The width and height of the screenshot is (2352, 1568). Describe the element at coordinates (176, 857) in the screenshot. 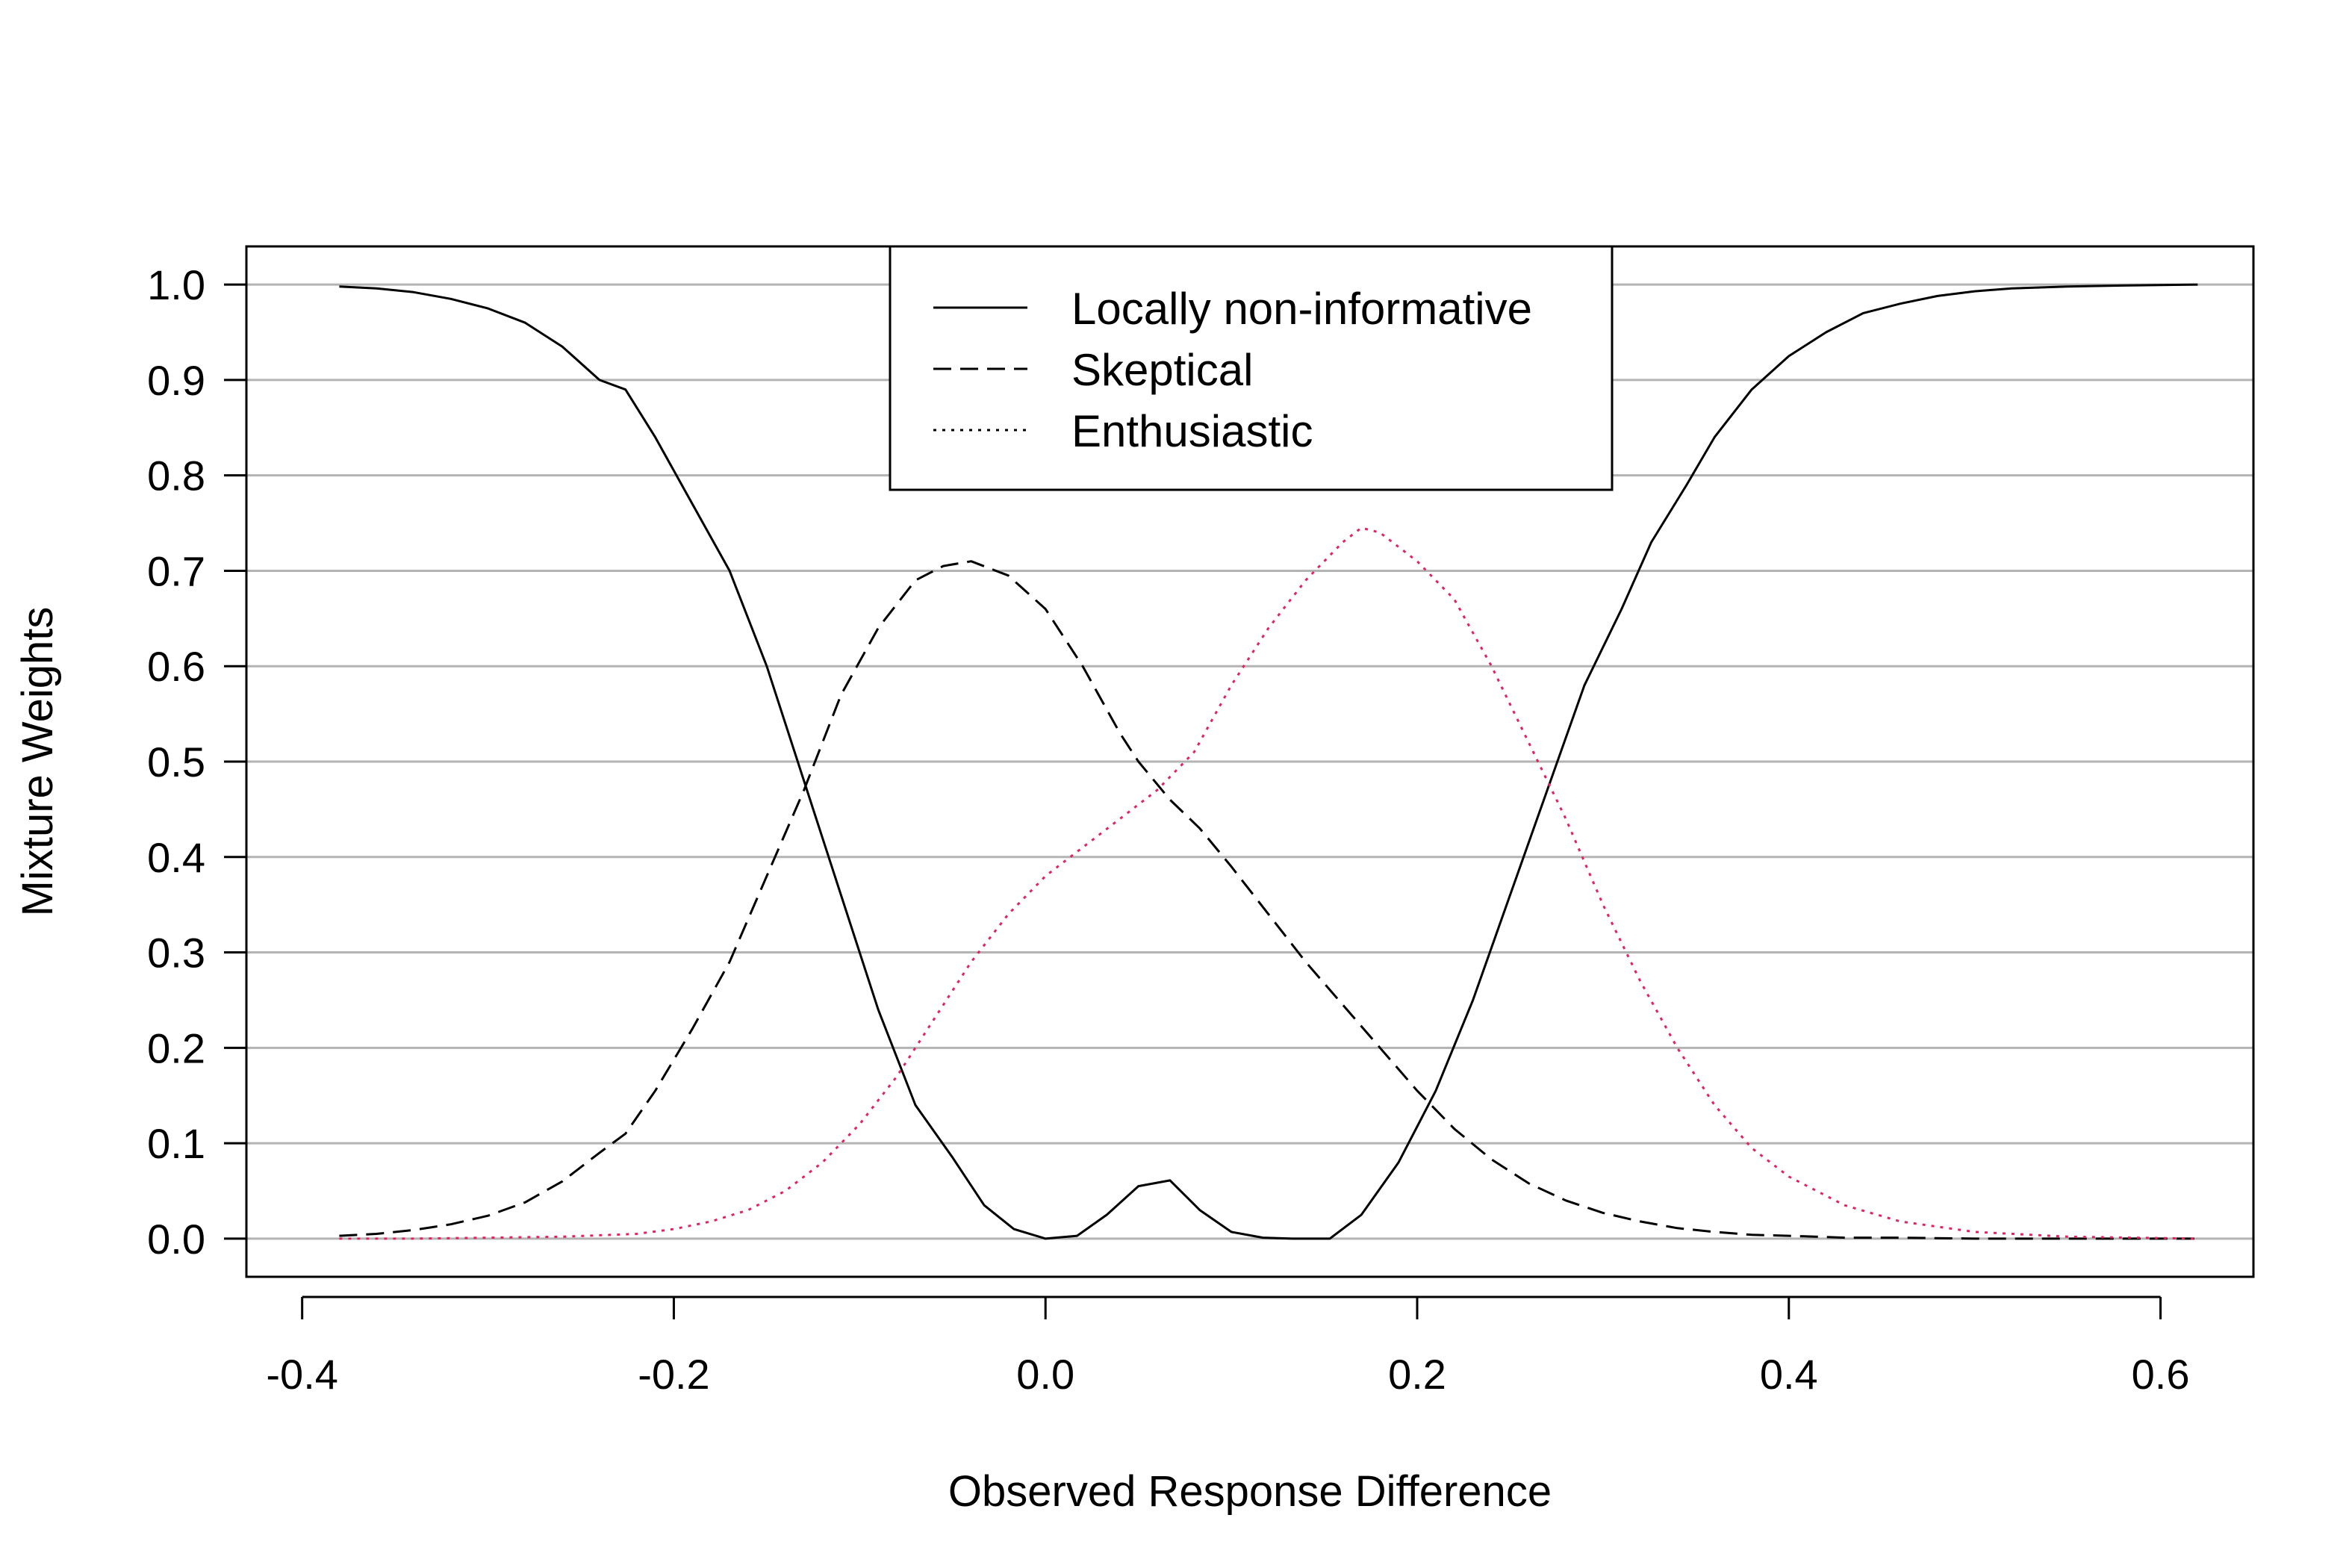

I see `y-tick-label: 0.4` at that location.